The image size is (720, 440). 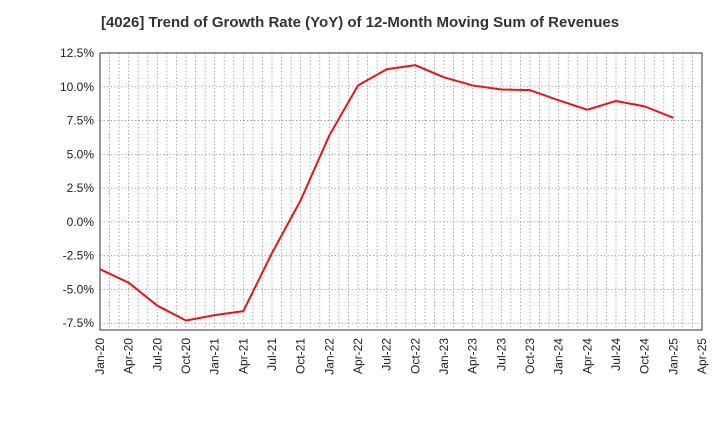 I want to click on x-tick-label: Jan-24, so click(x=559, y=356).